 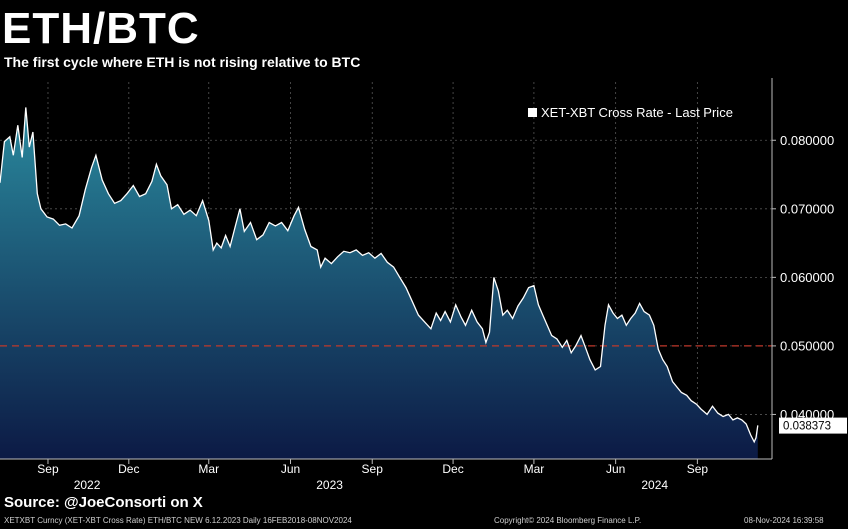 What do you see at coordinates (807, 277) in the screenshot?
I see `y-tick-label: 0.060000` at bounding box center [807, 277].